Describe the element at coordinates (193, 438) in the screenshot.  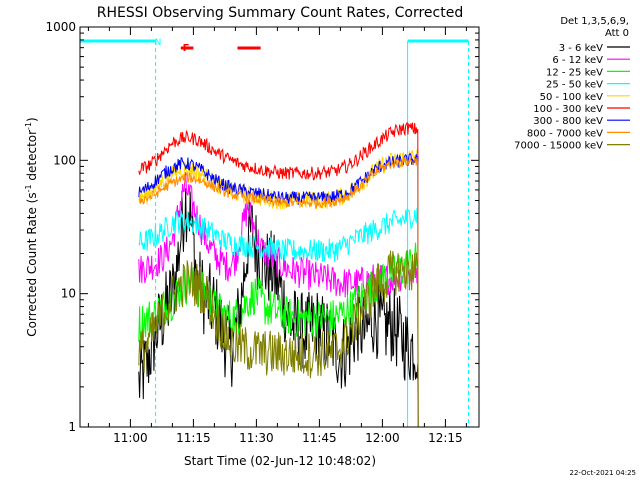
I see `x-tick-label: 11:15` at that location.